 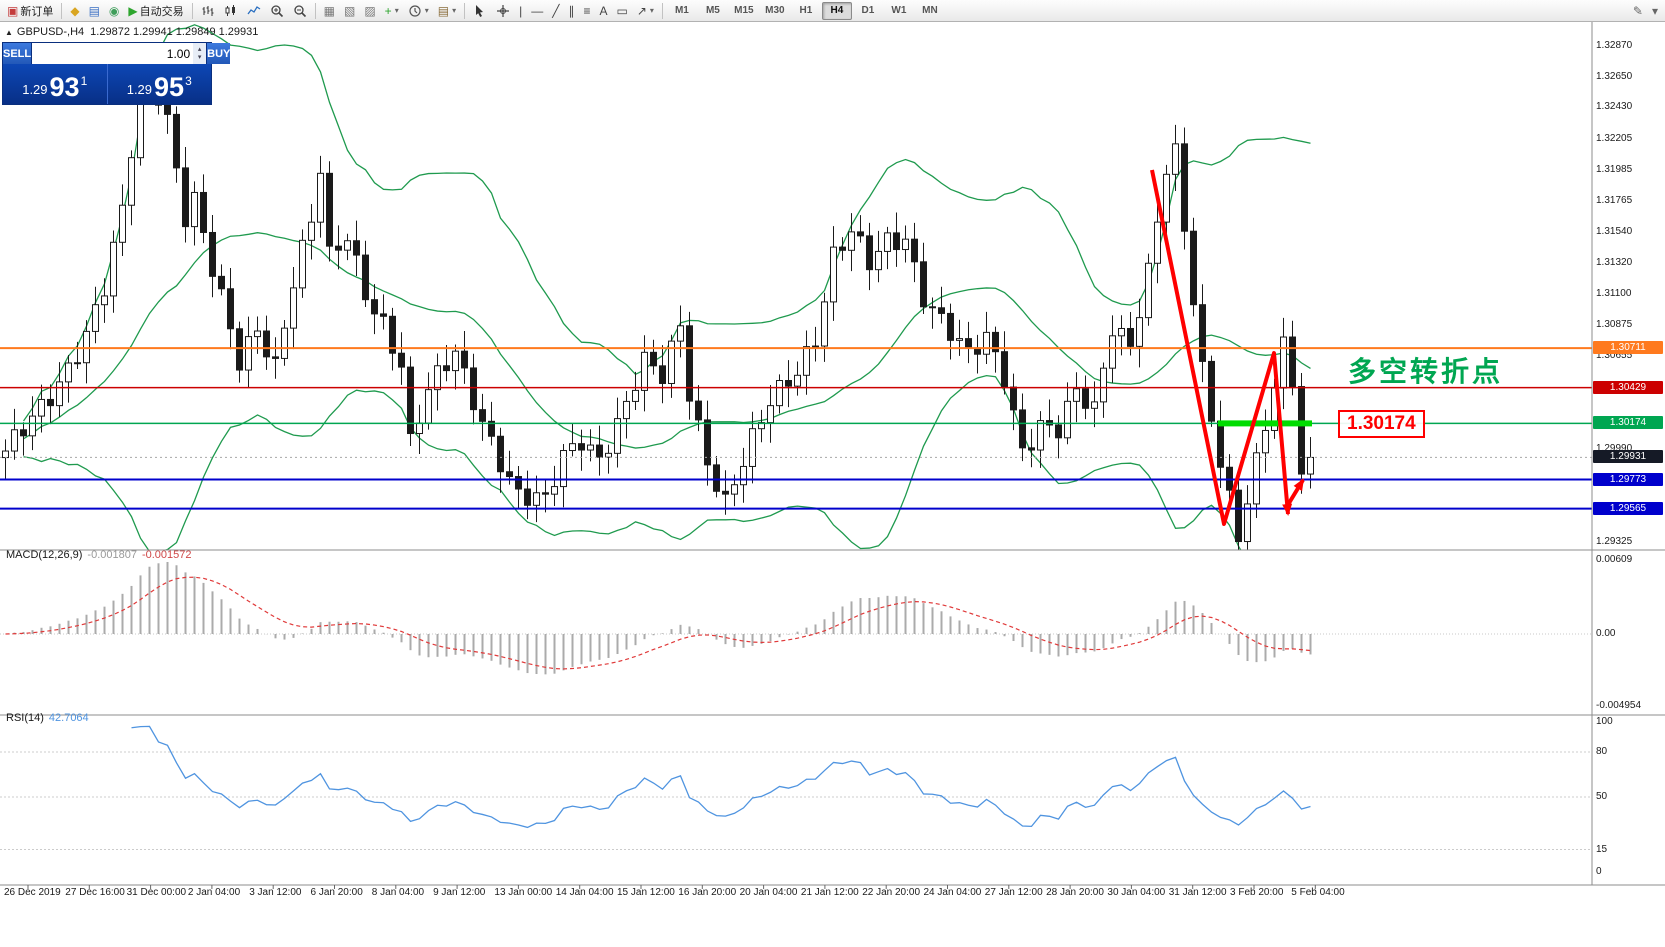 I want to click on volume-field, so click(x=113, y=53).